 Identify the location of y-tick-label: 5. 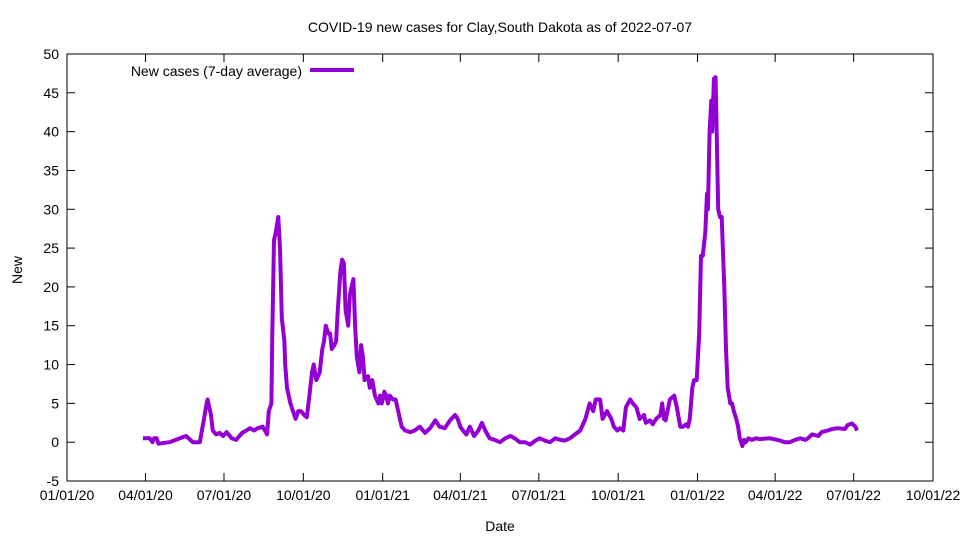
(55, 403).